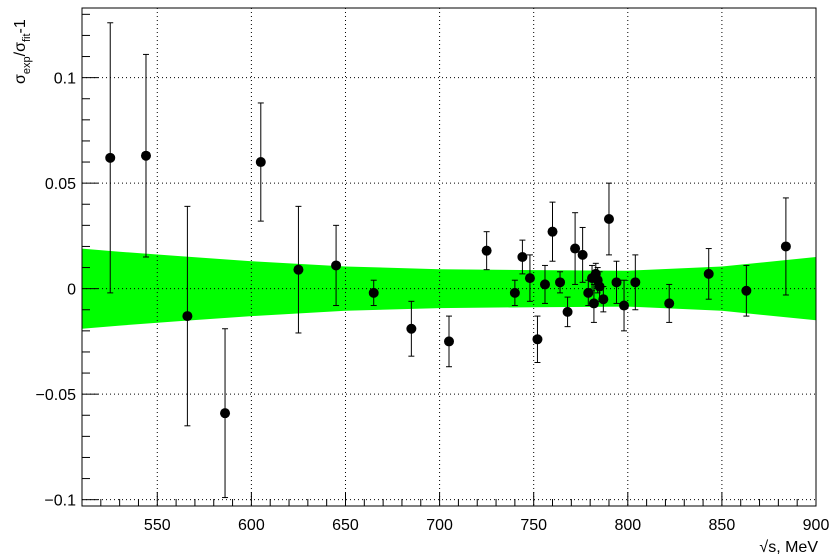 This screenshot has height=560, width=832. I want to click on x-tick-label-700: 700, so click(439, 525).